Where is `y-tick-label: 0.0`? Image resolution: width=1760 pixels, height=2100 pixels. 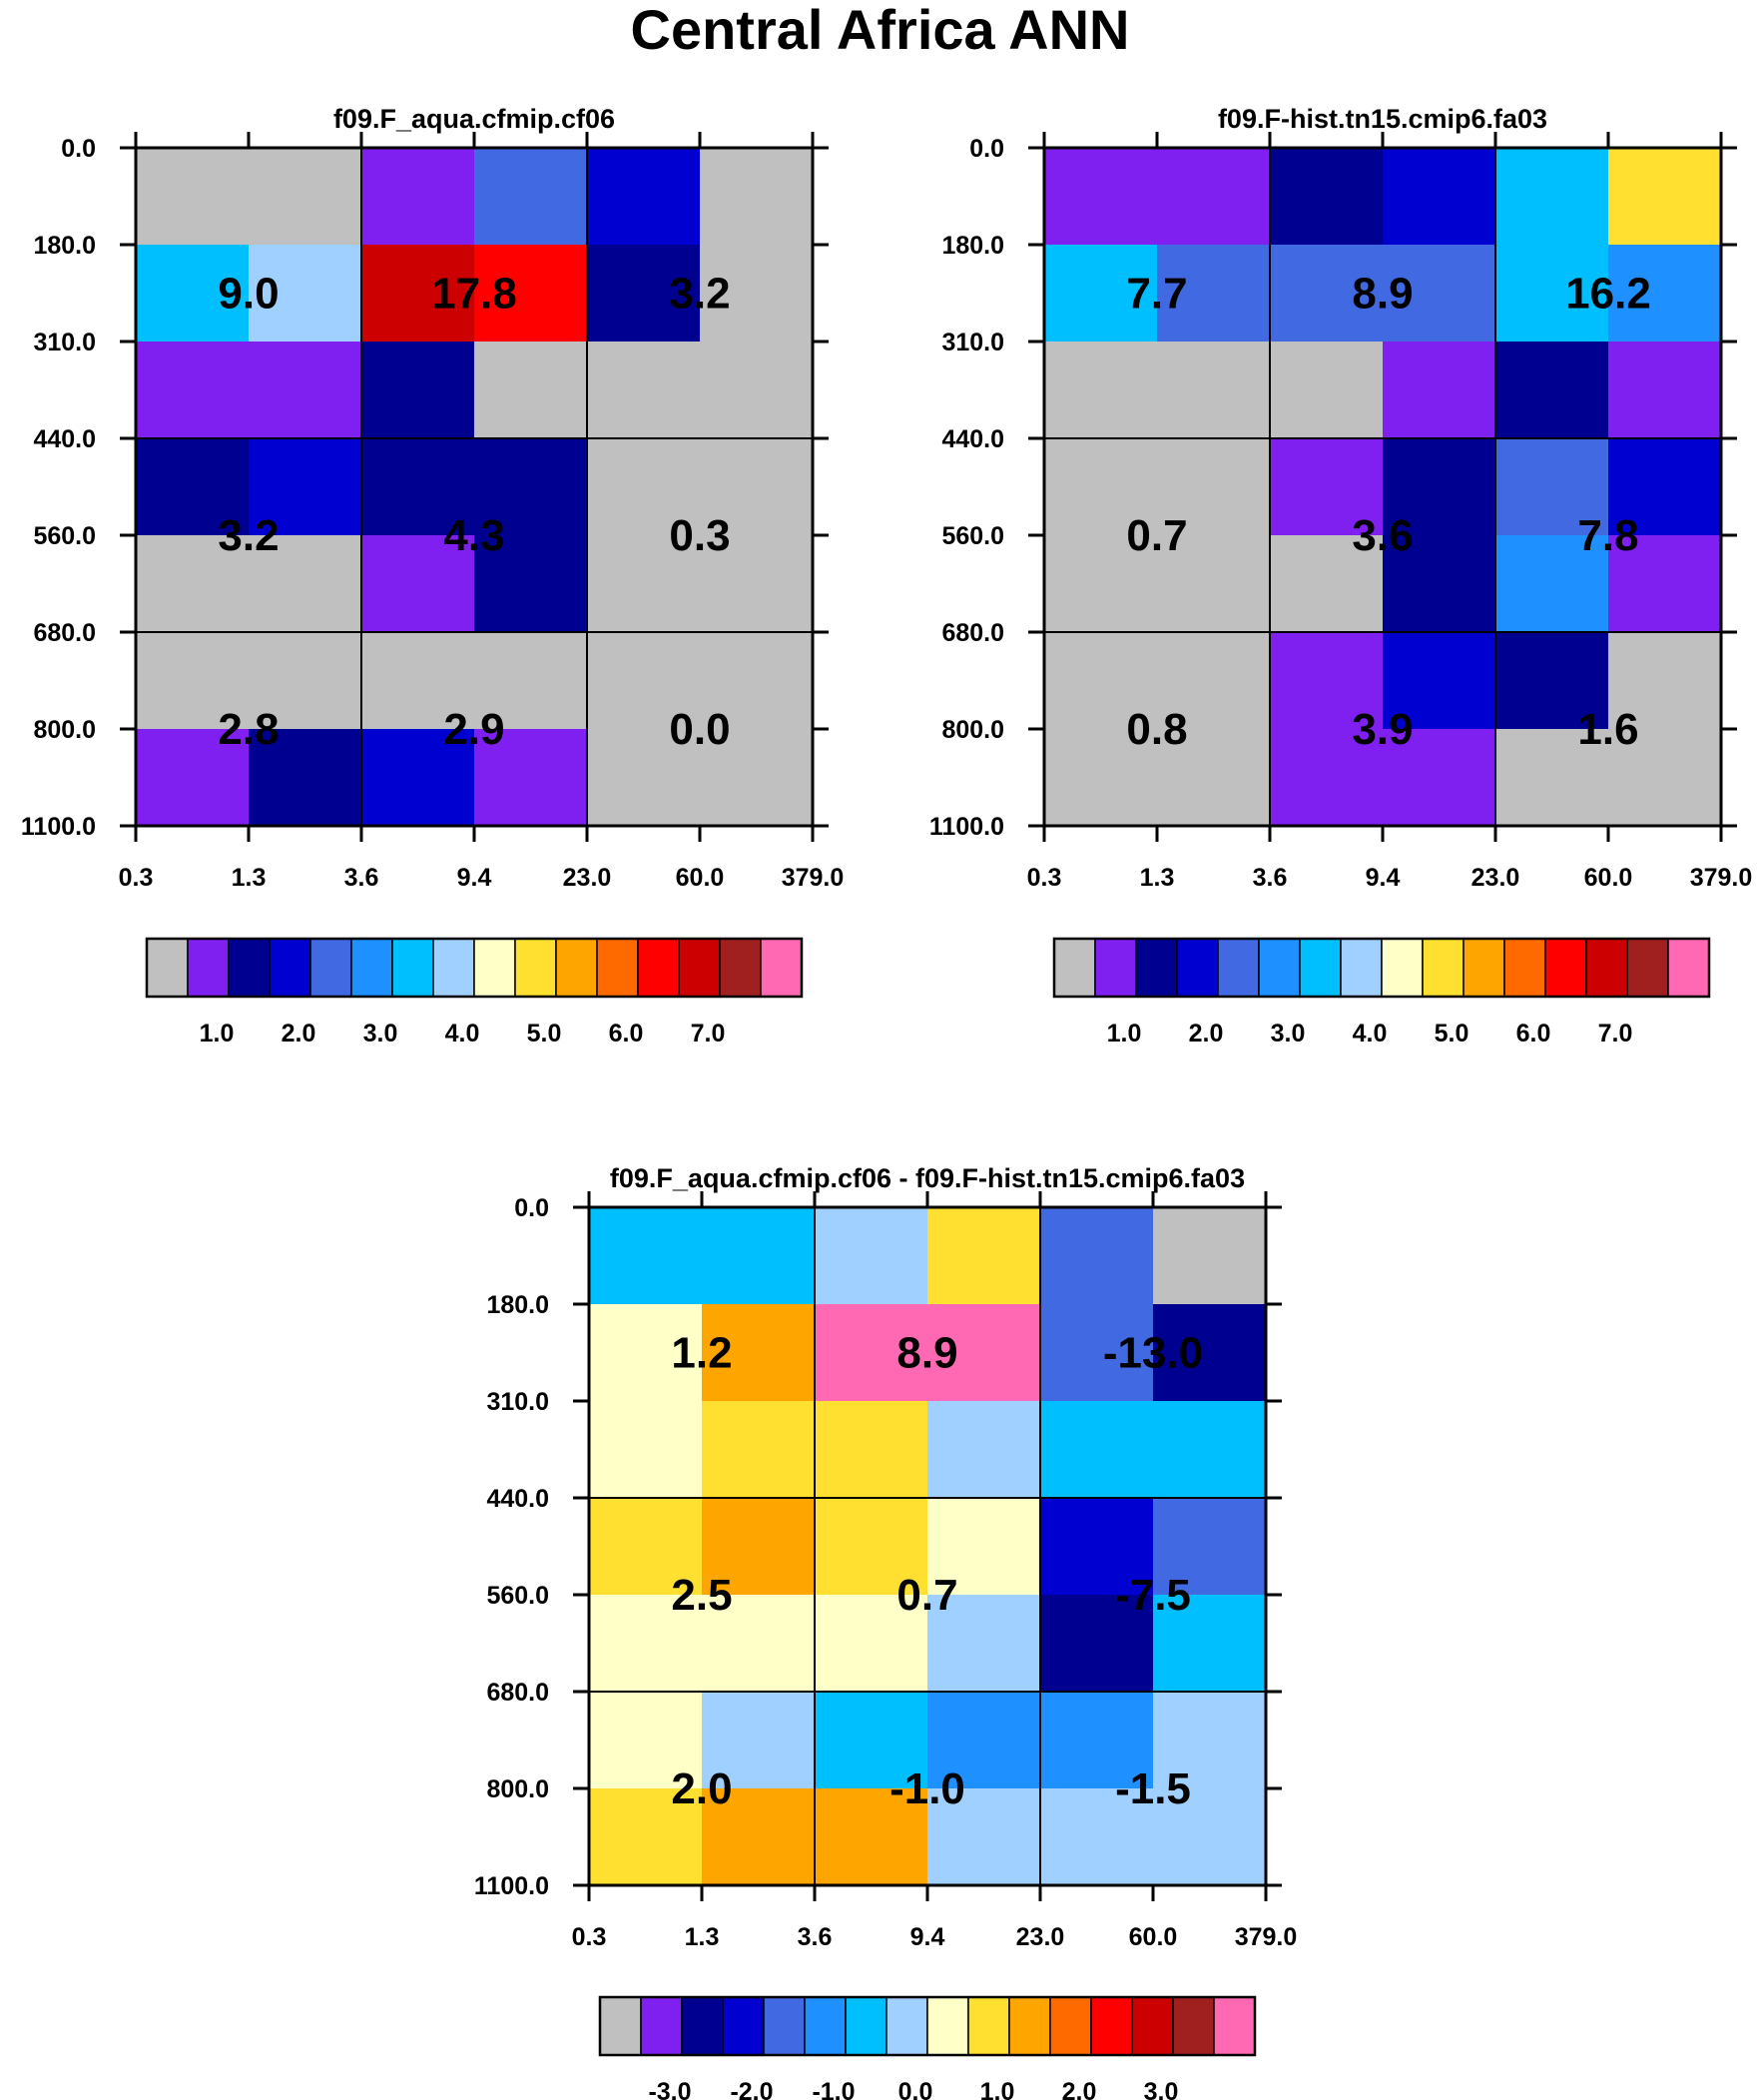
y-tick-label: 0.0 is located at coordinates (79, 149).